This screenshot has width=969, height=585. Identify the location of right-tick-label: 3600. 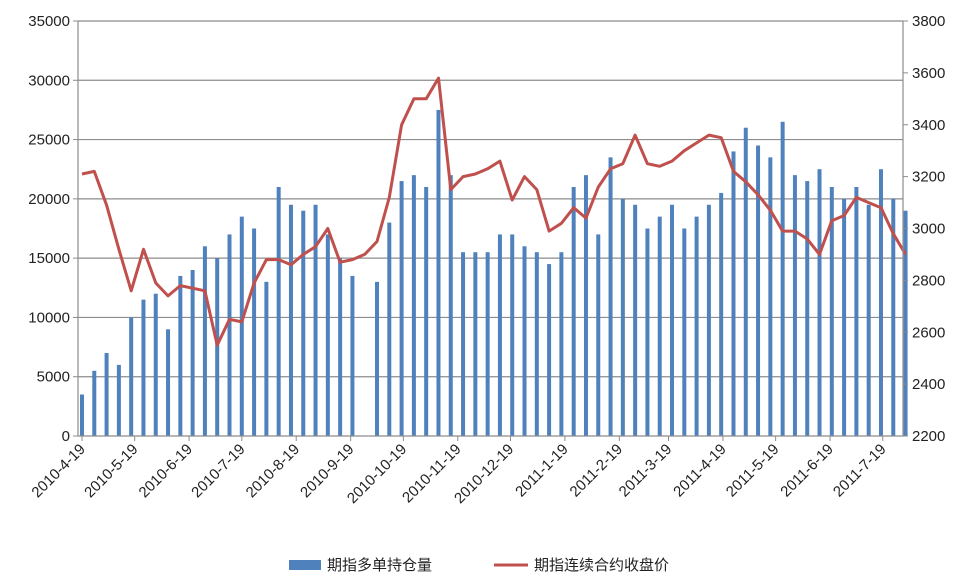
(928, 73).